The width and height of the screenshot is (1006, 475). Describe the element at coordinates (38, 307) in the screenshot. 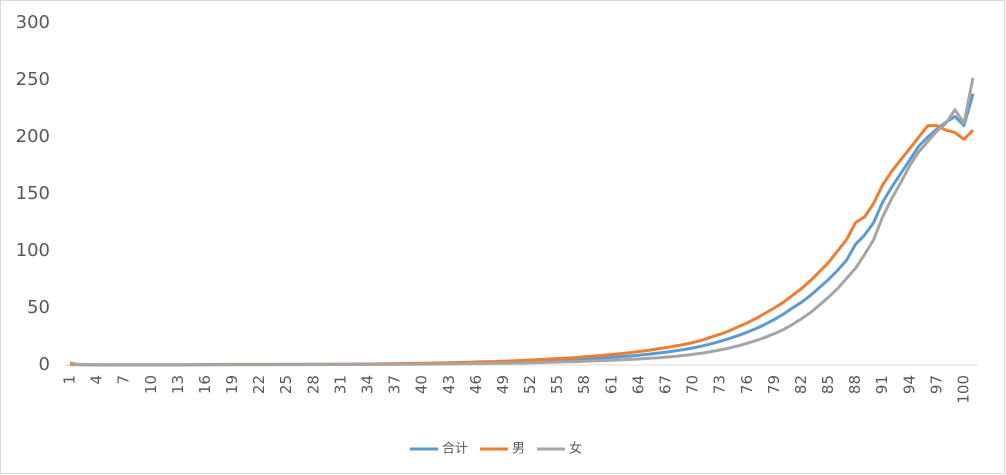

I see `y-tick-label: 50` at that location.